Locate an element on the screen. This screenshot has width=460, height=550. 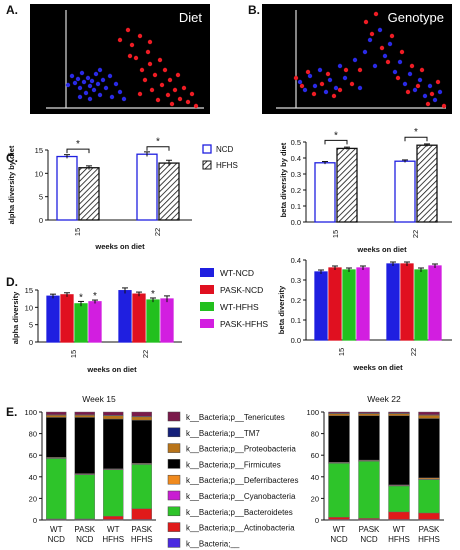
panel-letter-A: A. is located at coordinates (12, 10).